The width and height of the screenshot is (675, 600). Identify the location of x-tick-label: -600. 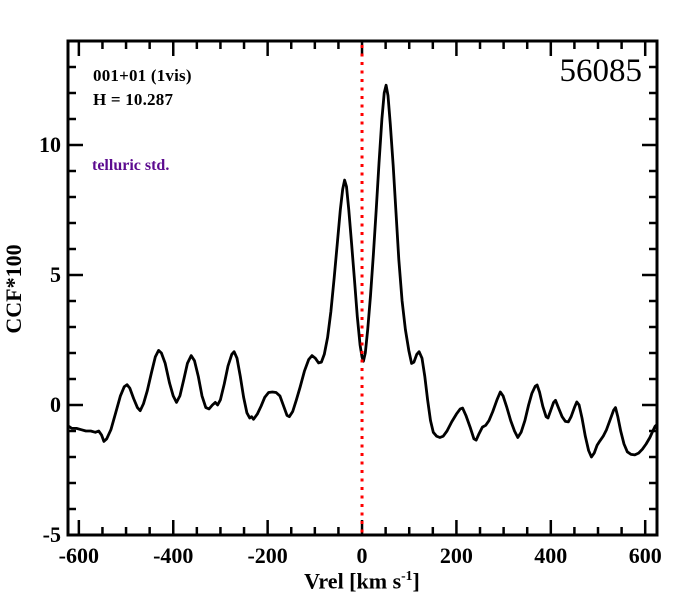
(79, 555).